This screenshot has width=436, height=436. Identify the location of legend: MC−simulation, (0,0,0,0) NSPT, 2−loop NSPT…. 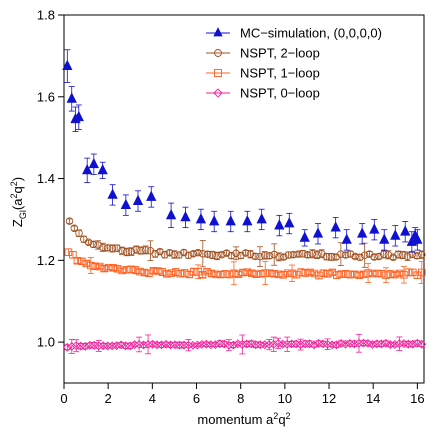
(294, 63).